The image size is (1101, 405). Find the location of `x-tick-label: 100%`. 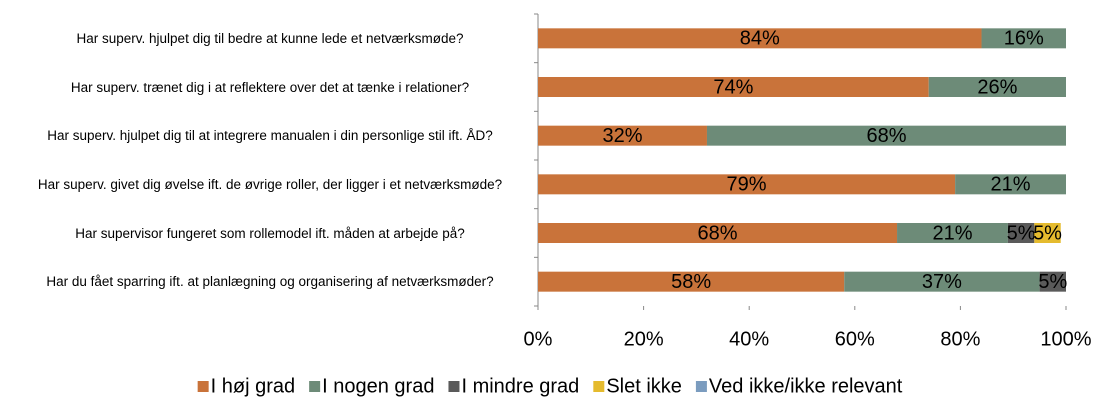

x-tick-label: 100% is located at coordinates (1065, 339).